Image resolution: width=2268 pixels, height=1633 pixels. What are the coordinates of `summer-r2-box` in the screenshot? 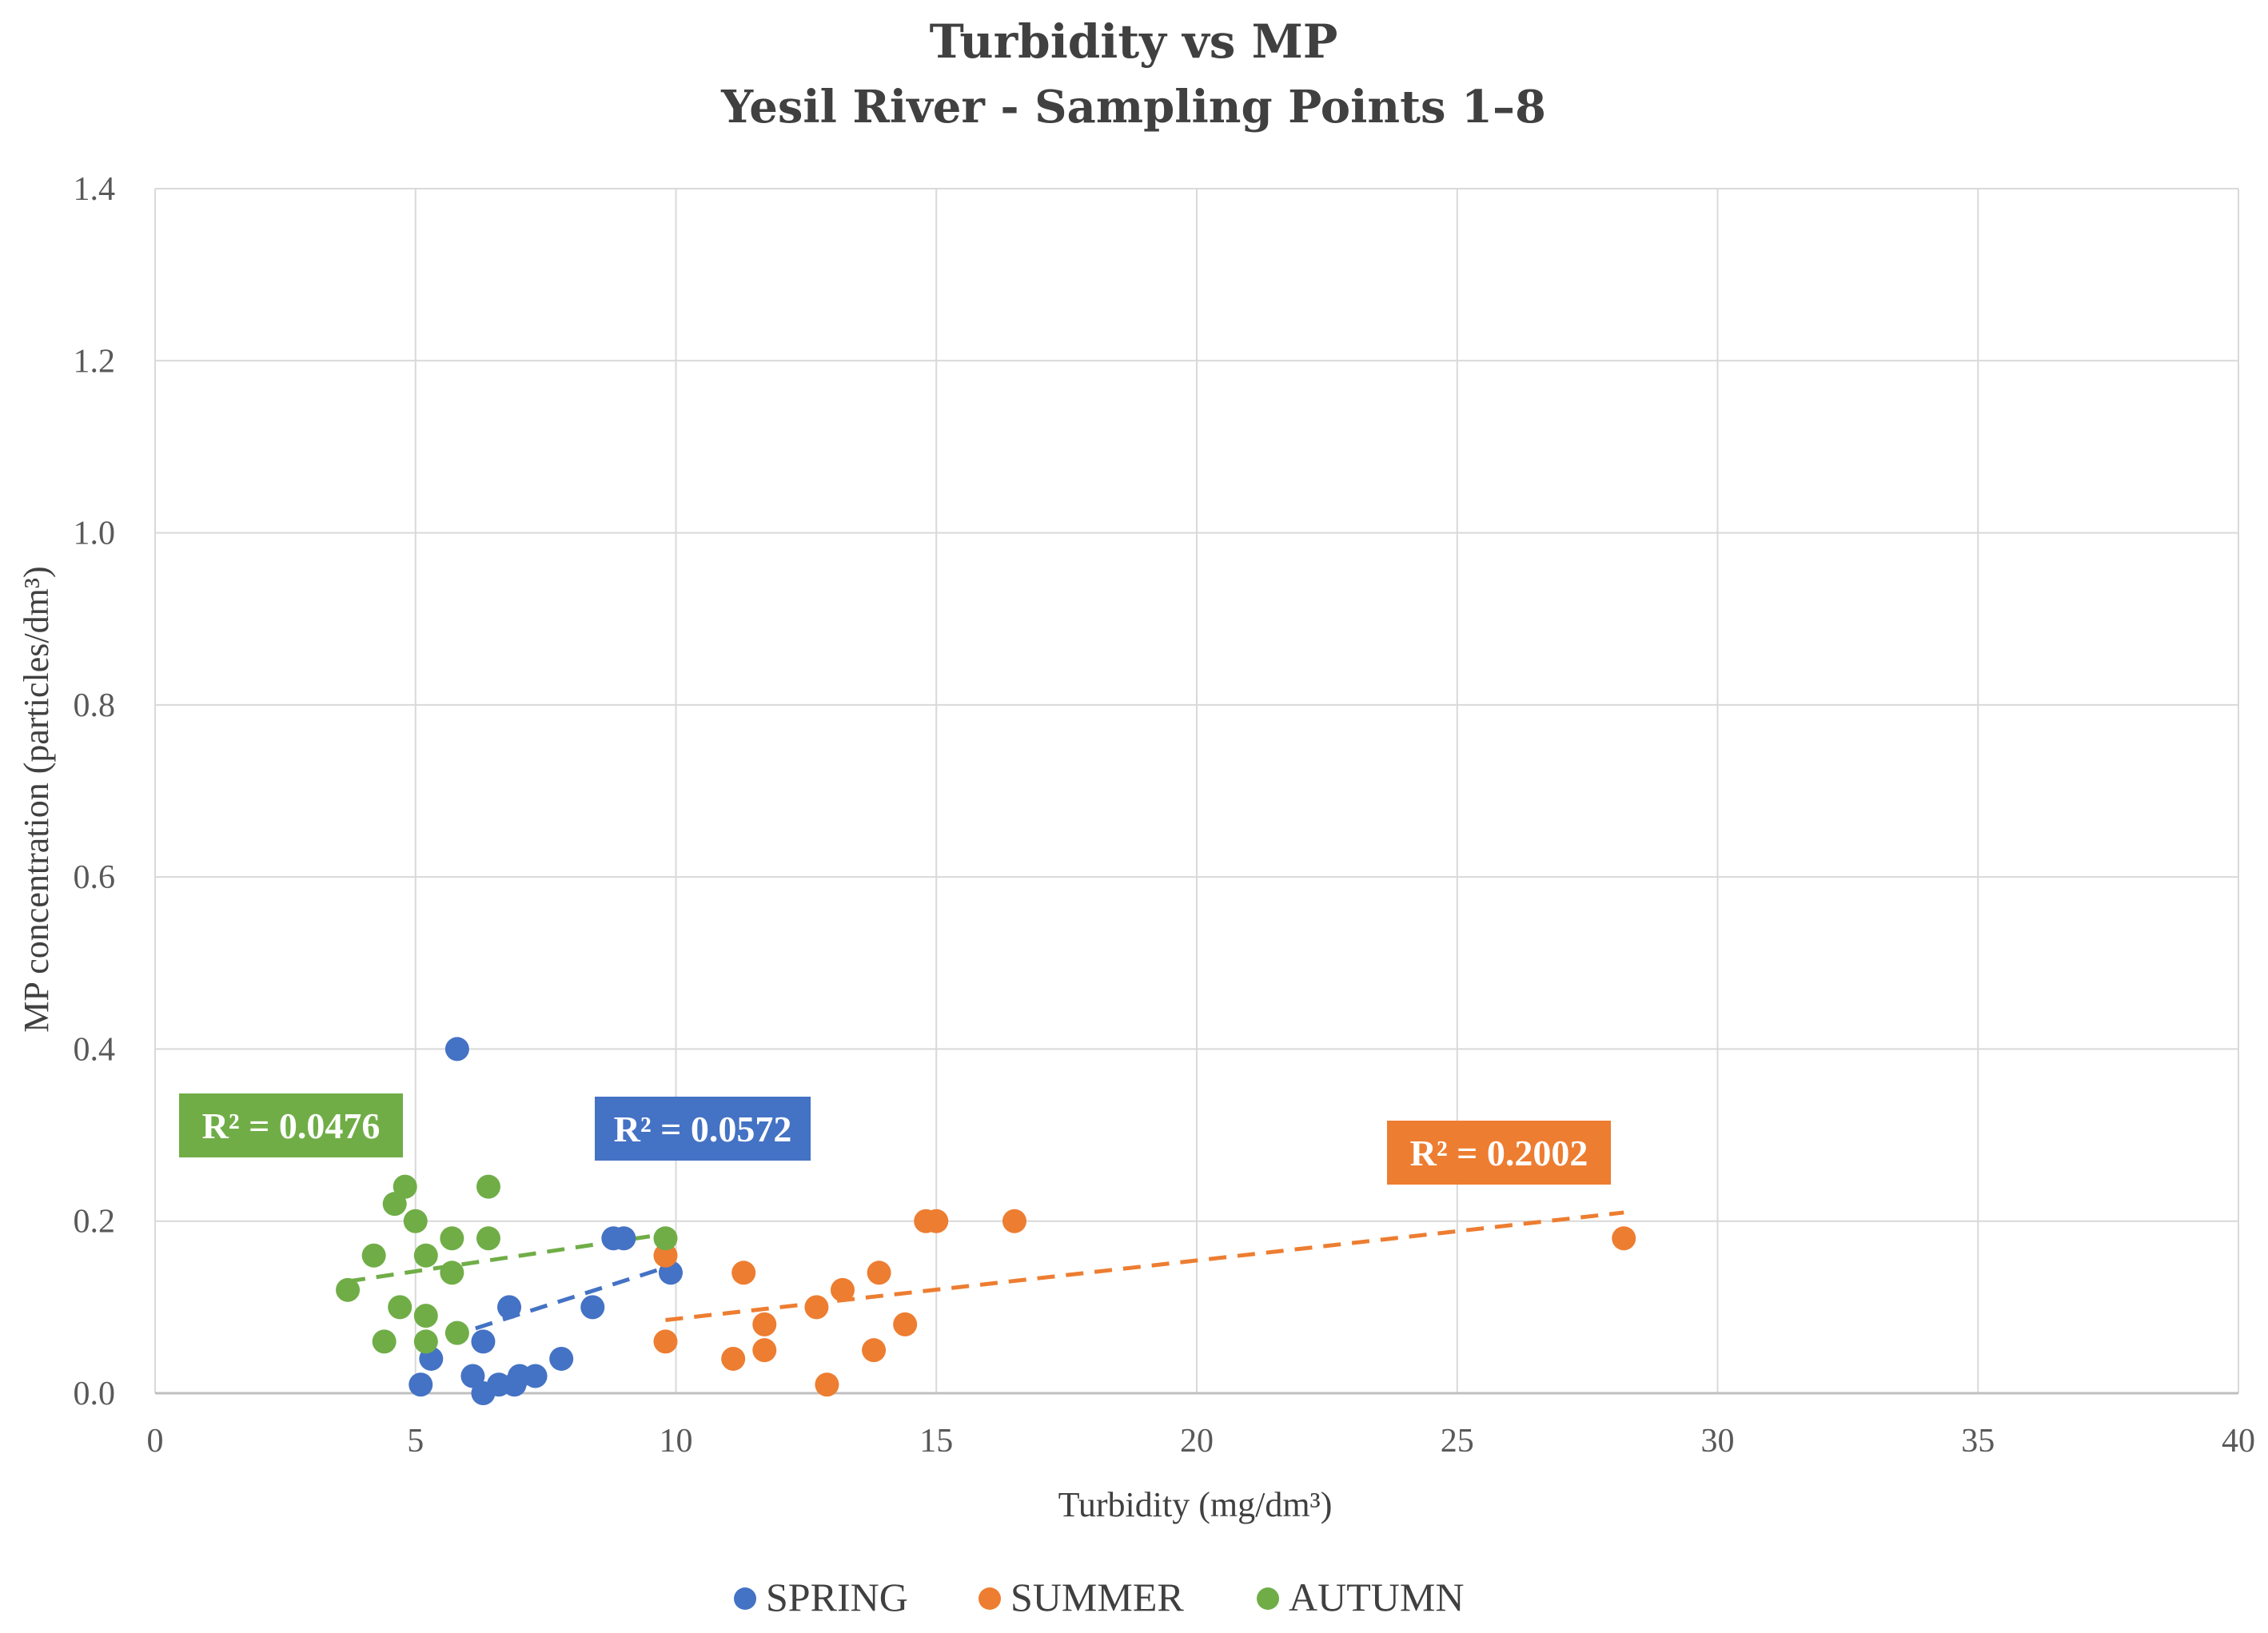 It's located at (1499, 1153).